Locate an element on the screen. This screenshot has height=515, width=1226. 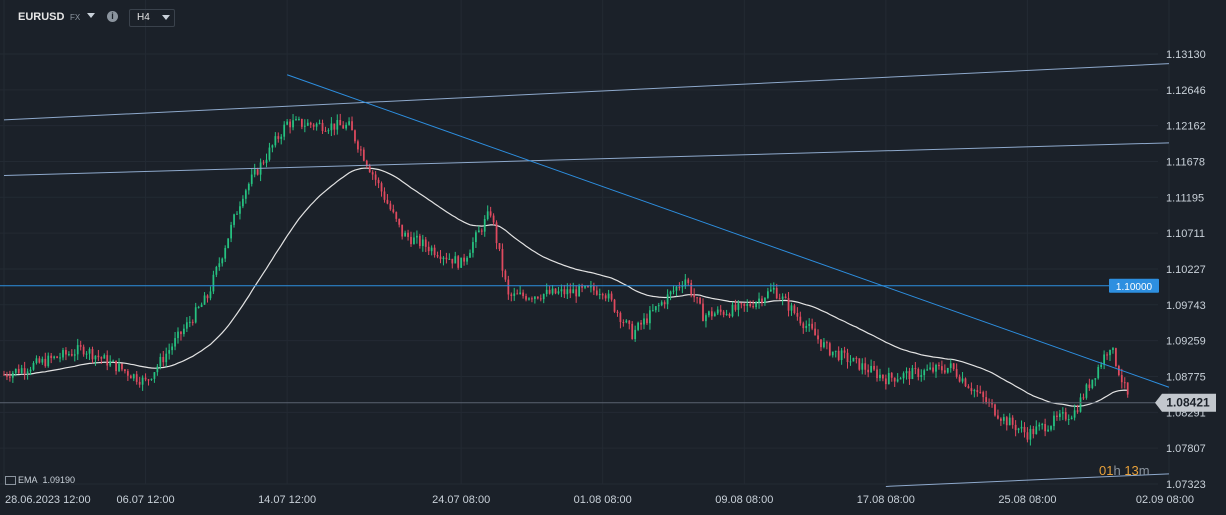
timeframe-selector: H4 is located at coordinates (152, 18).